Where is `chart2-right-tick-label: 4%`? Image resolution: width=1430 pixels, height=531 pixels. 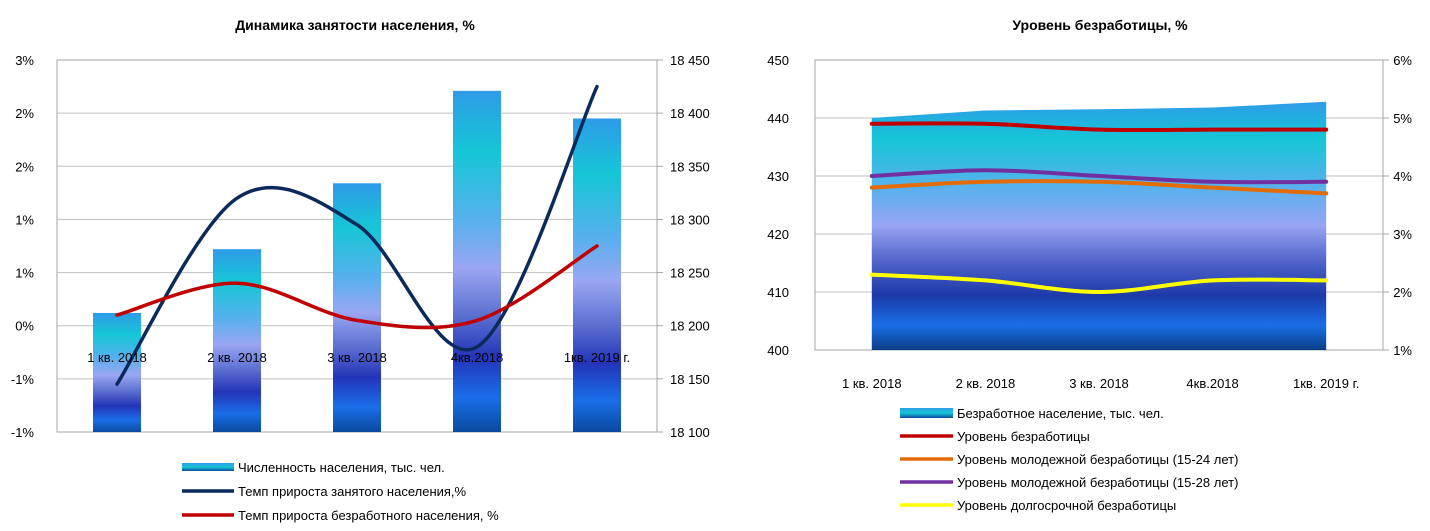
chart2-right-tick-label: 4% is located at coordinates (1402, 176).